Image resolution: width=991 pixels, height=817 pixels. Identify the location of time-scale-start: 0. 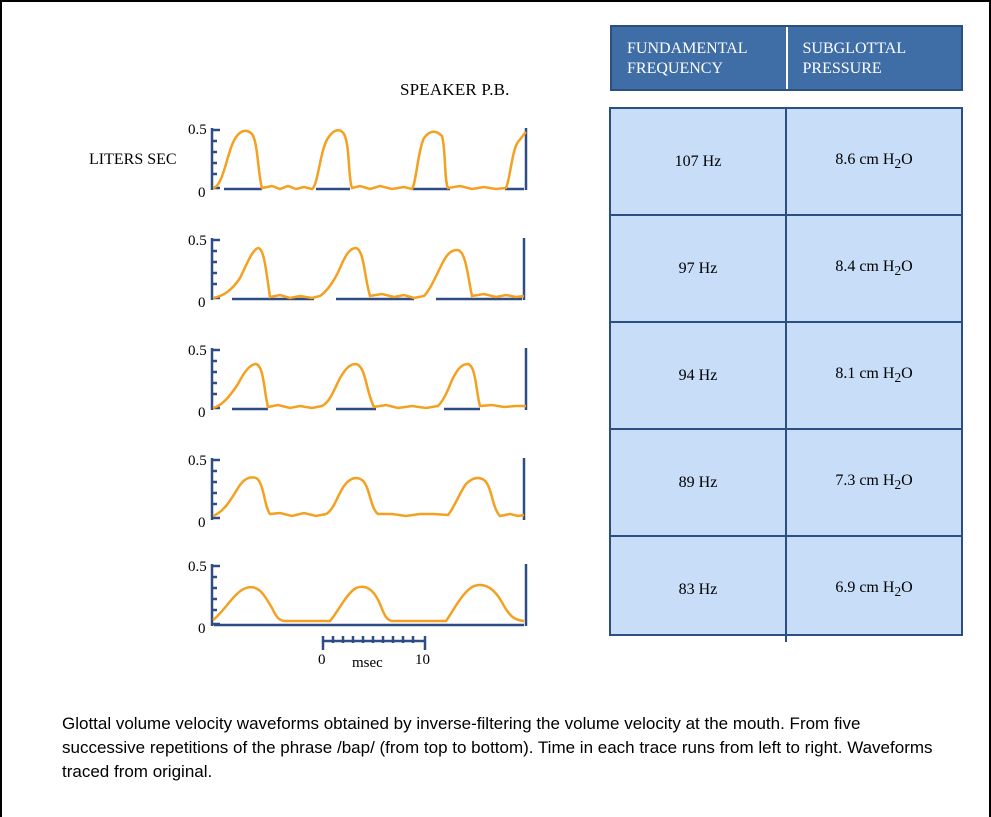
(322, 660).